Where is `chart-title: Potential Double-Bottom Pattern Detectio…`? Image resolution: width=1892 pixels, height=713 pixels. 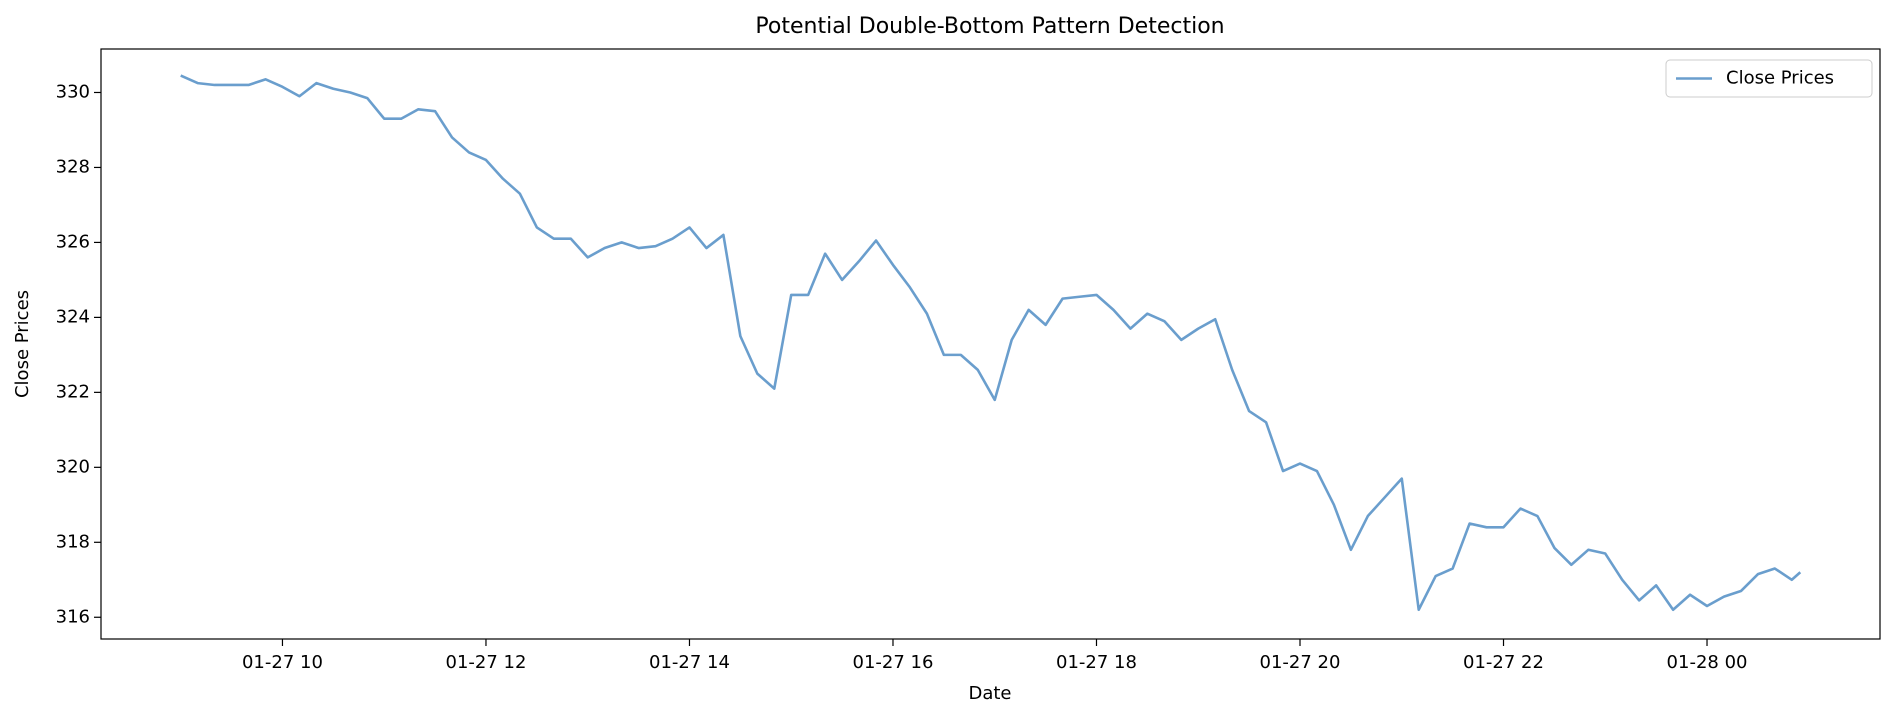
chart-title: Potential Double-Bottom Pattern Detectio… is located at coordinates (989, 26).